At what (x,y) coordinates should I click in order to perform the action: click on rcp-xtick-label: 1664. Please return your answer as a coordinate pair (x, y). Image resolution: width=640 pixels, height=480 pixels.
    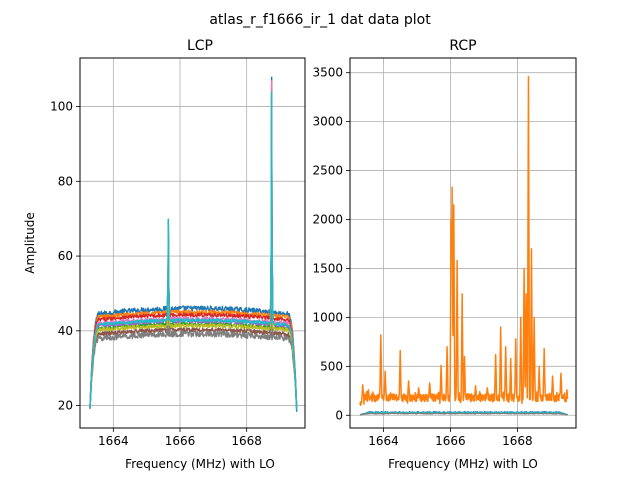
    Looking at the image, I should click on (383, 441).